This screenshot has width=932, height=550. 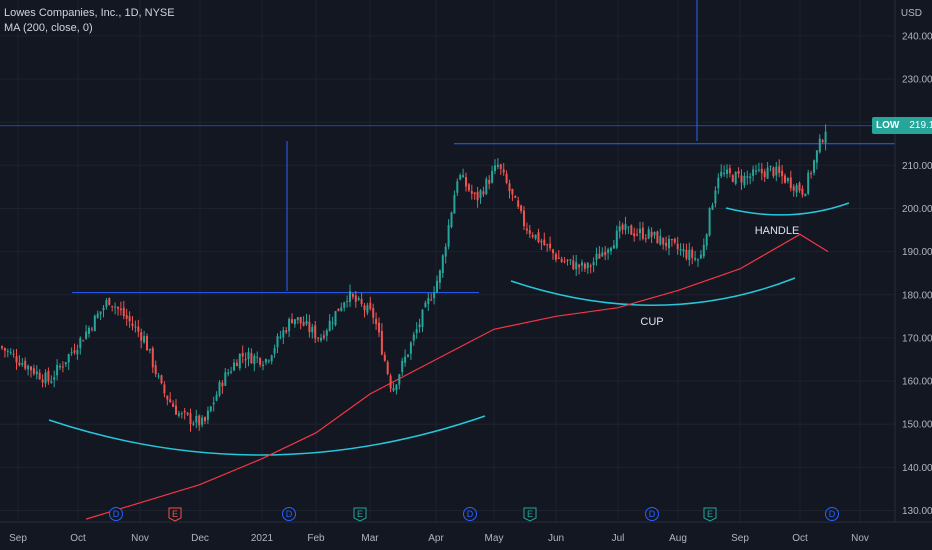 What do you see at coordinates (360, 514) in the screenshot?
I see `earnings-marker: E` at bounding box center [360, 514].